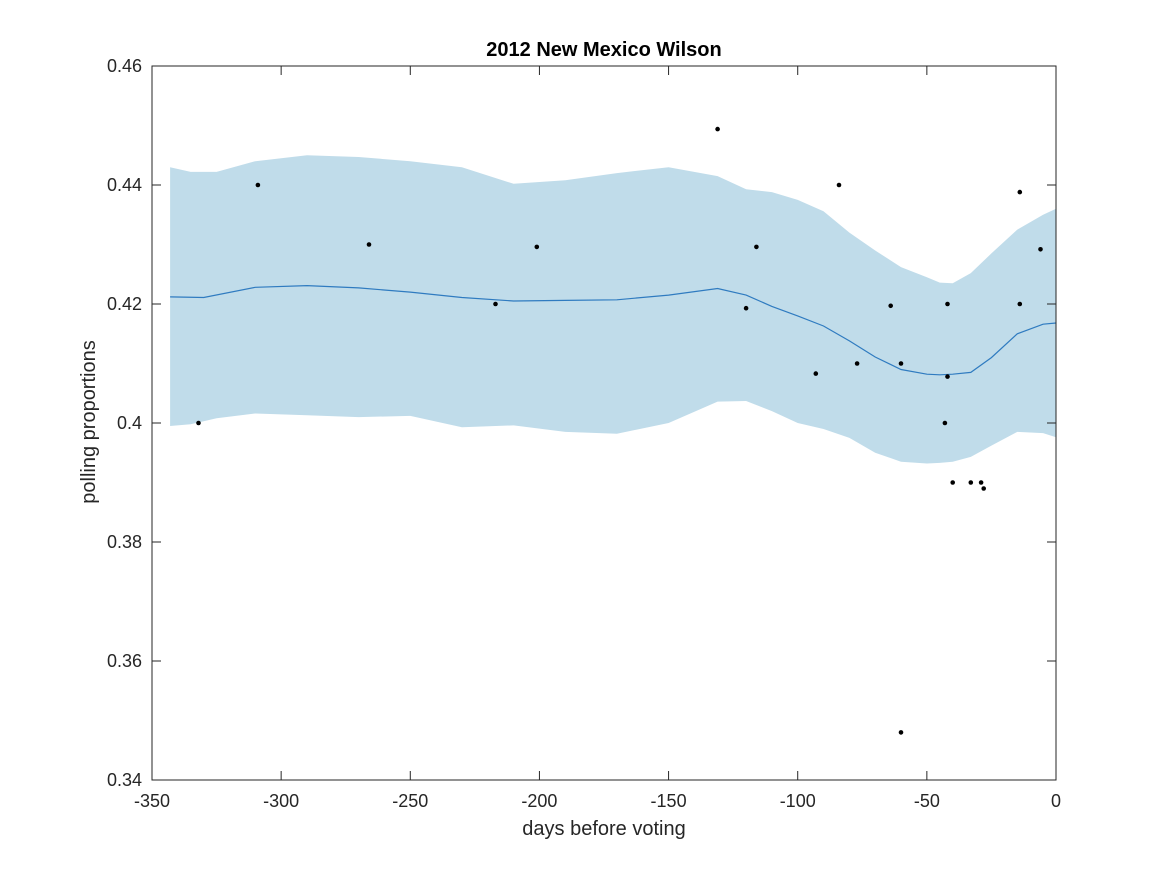  What do you see at coordinates (410, 801) in the screenshot?
I see `x-tick-label: -250` at bounding box center [410, 801].